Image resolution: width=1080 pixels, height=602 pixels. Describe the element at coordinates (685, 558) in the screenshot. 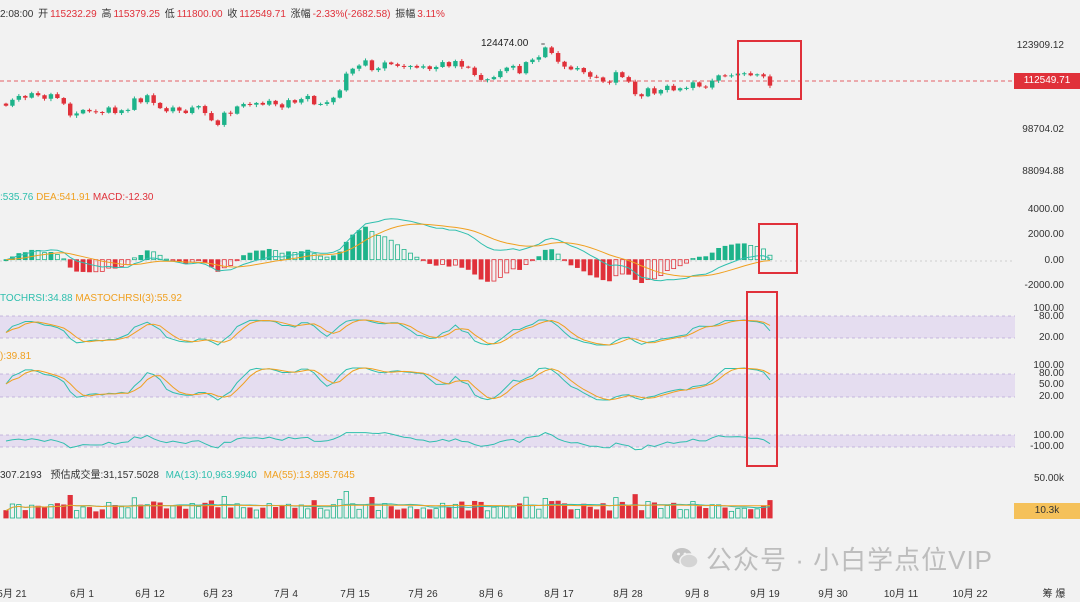

I see `wechat-icon` at that location.